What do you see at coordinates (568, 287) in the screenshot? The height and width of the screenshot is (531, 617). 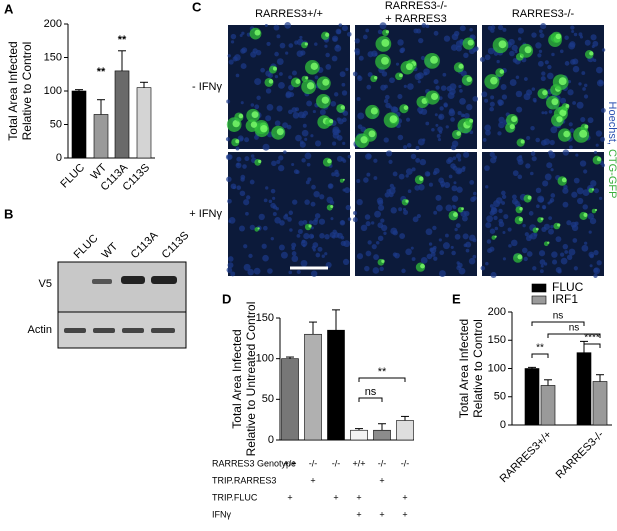 I see `legend-label: FLUC` at bounding box center [568, 287].